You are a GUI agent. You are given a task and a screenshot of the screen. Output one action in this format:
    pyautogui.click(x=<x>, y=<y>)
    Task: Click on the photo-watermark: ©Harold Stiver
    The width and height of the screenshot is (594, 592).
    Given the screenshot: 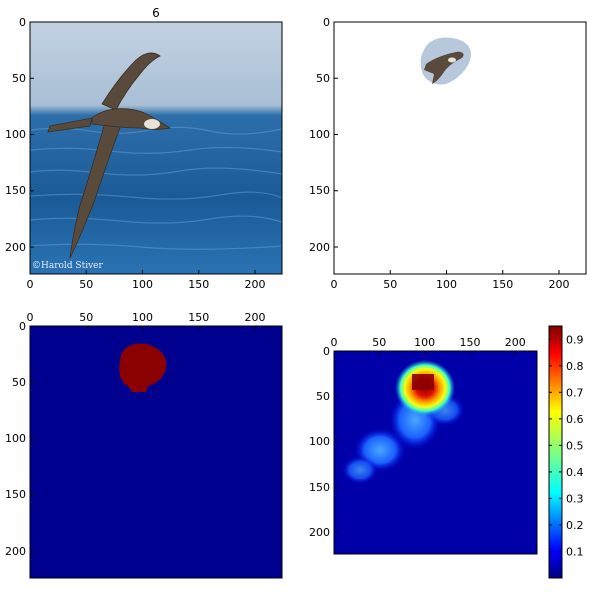 What is the action you would take?
    pyautogui.click(x=68, y=266)
    